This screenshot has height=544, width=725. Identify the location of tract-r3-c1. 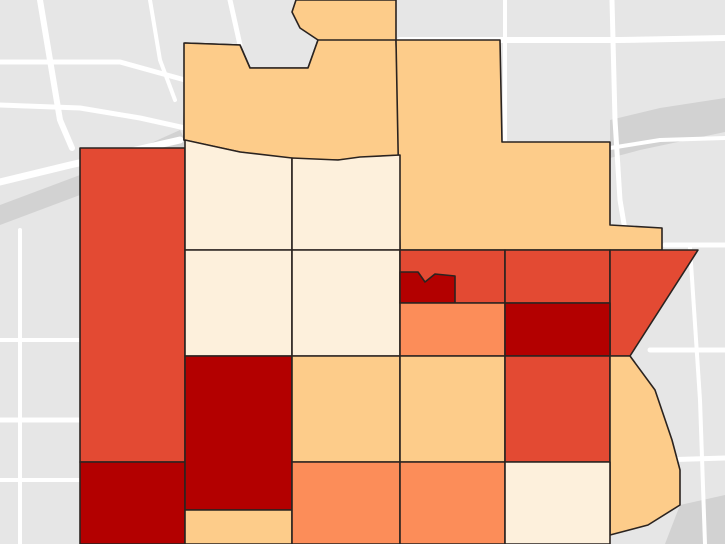
(238, 433).